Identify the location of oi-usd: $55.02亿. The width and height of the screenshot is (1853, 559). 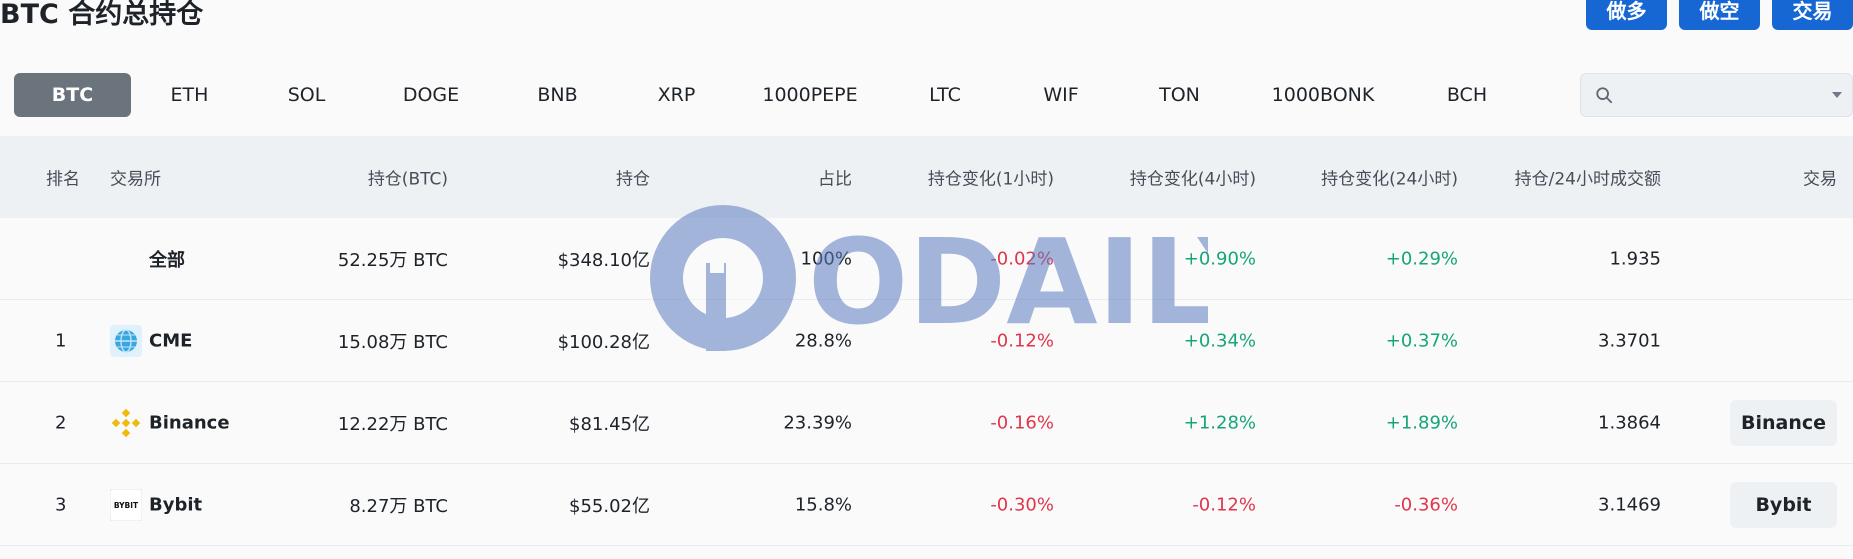
(609, 506).